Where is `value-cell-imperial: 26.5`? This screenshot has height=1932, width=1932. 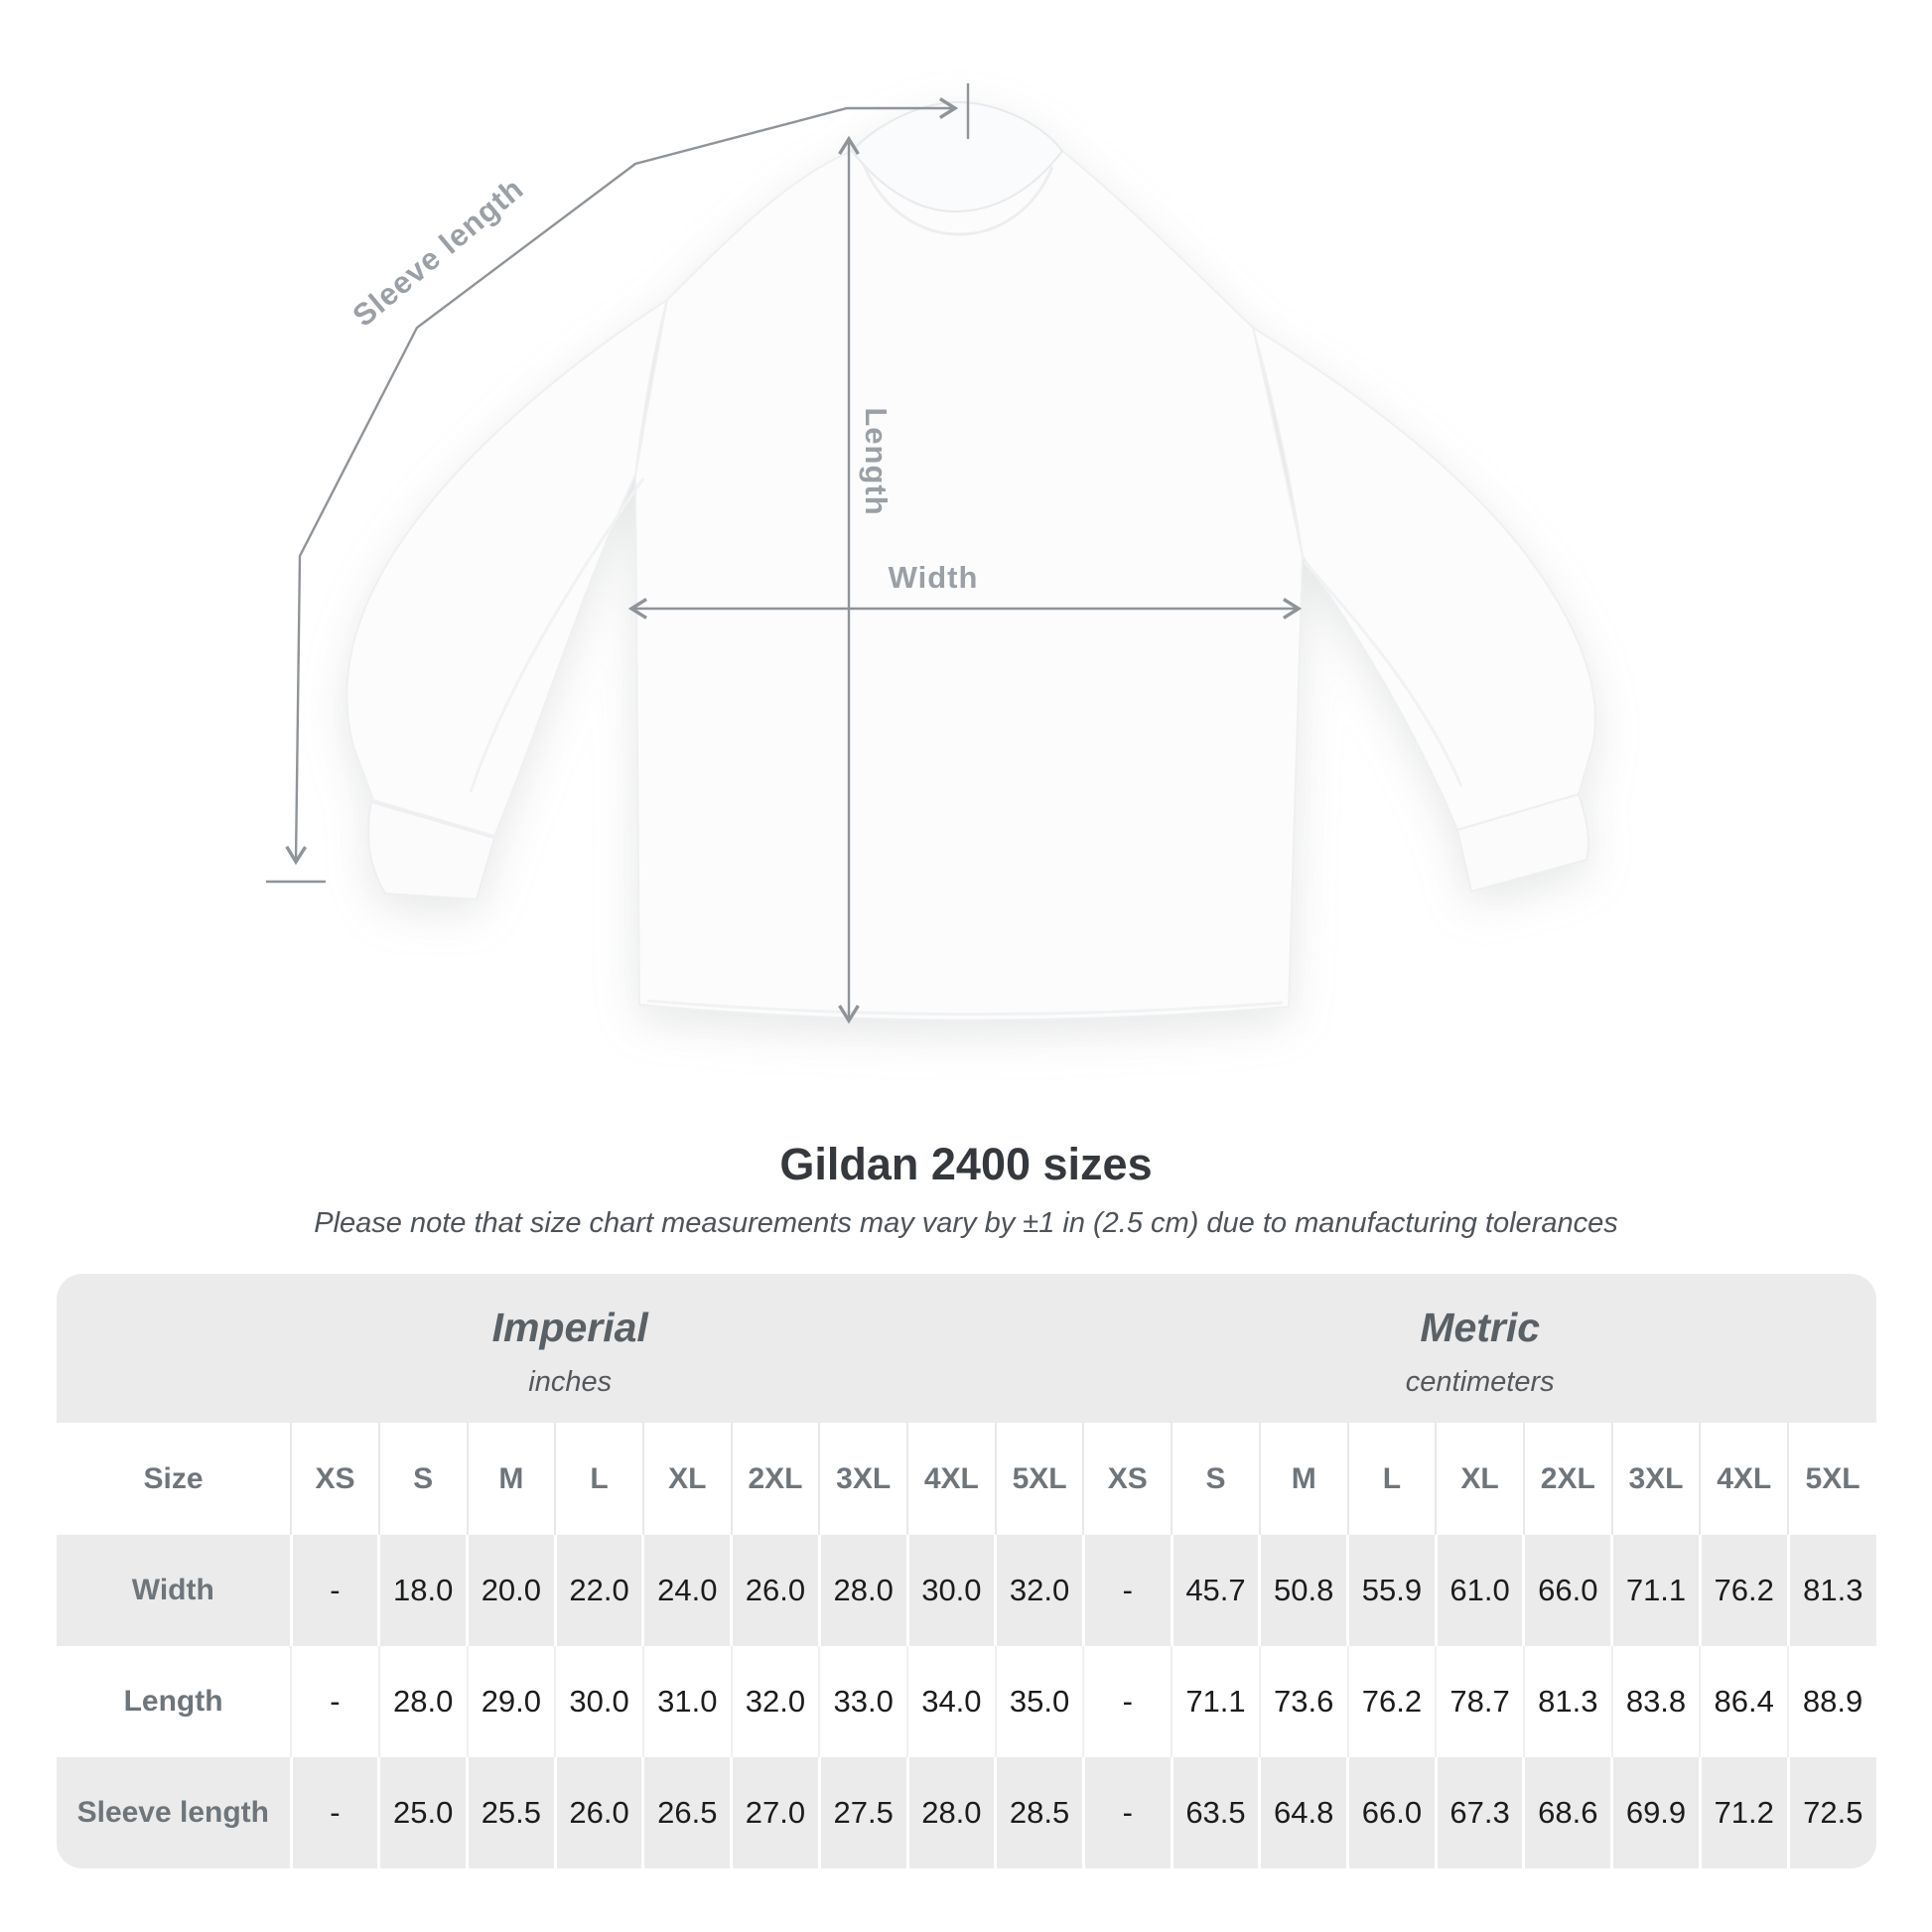 value-cell-imperial: 26.5 is located at coordinates (687, 1812).